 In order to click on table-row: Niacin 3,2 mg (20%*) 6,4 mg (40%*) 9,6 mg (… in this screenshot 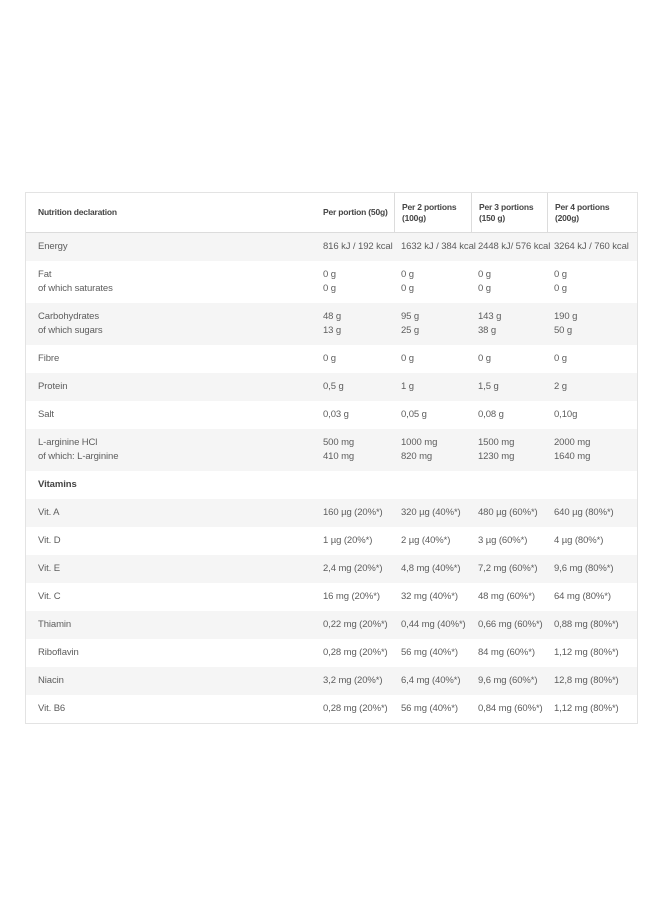, I will do `click(331, 681)`.